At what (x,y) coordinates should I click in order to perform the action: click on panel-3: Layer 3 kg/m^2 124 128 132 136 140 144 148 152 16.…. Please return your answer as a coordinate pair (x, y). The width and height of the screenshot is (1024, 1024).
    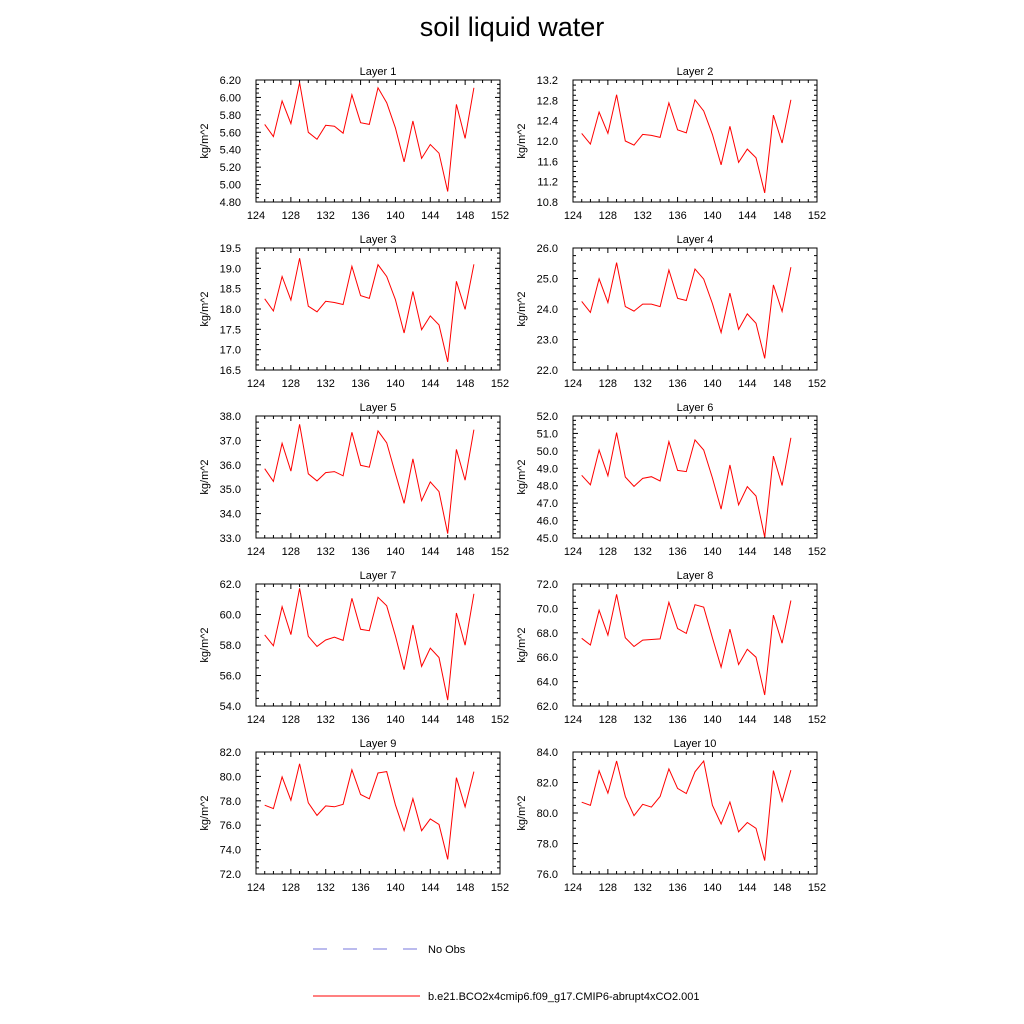
    Looking at the image, I should click on (354, 312).